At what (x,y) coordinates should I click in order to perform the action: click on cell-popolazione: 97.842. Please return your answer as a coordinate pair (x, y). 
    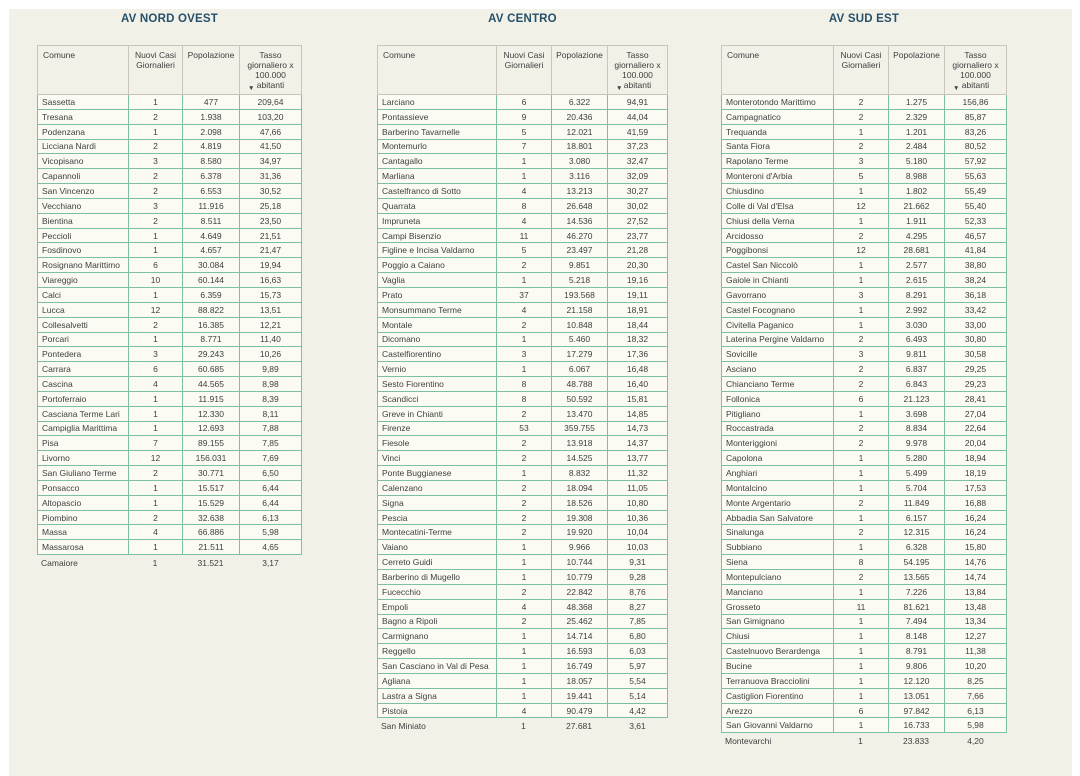
    Looking at the image, I should click on (916, 711).